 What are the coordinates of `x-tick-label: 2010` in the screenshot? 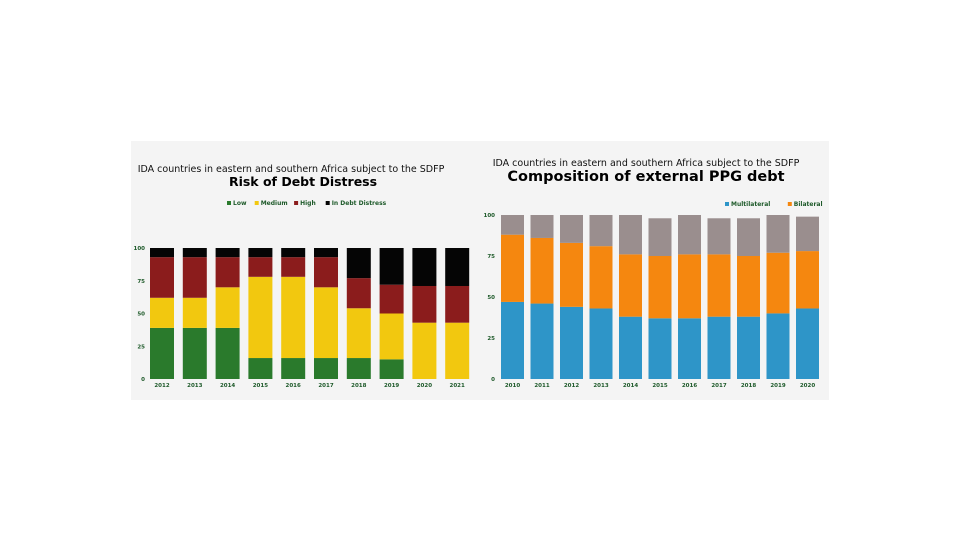 It's located at (512, 386).